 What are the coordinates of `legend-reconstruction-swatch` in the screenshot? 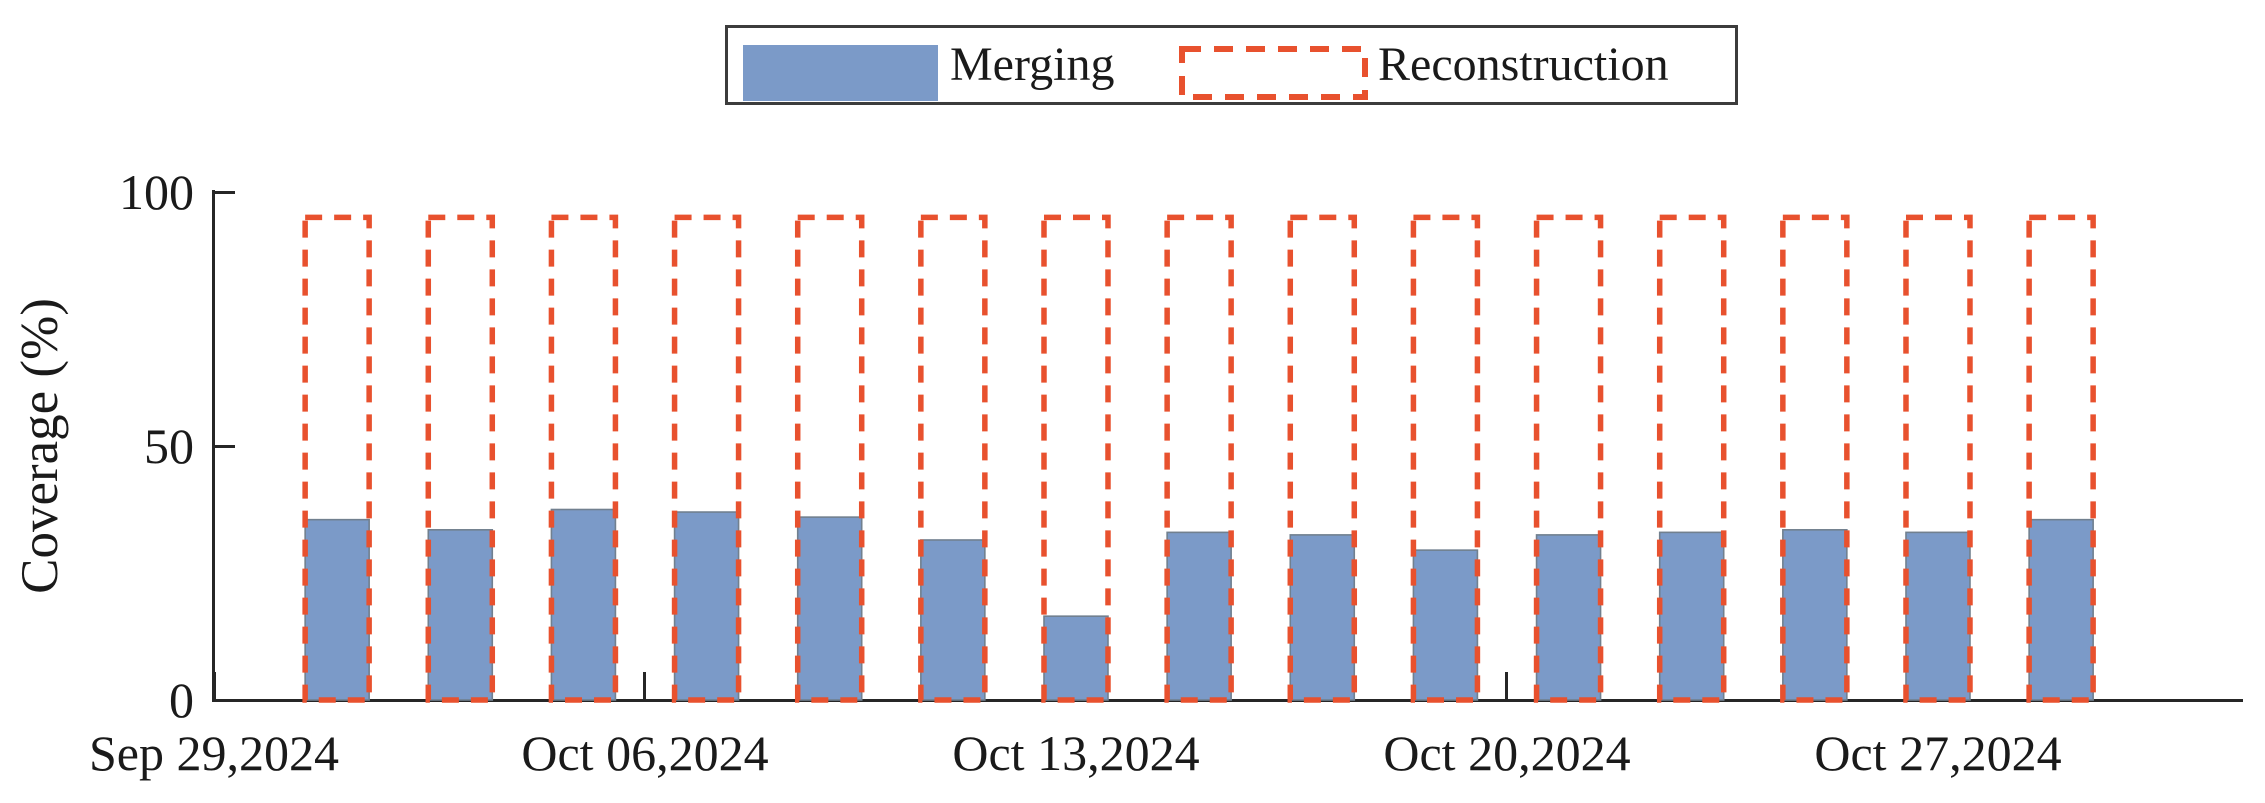 It's located at (1273, 73).